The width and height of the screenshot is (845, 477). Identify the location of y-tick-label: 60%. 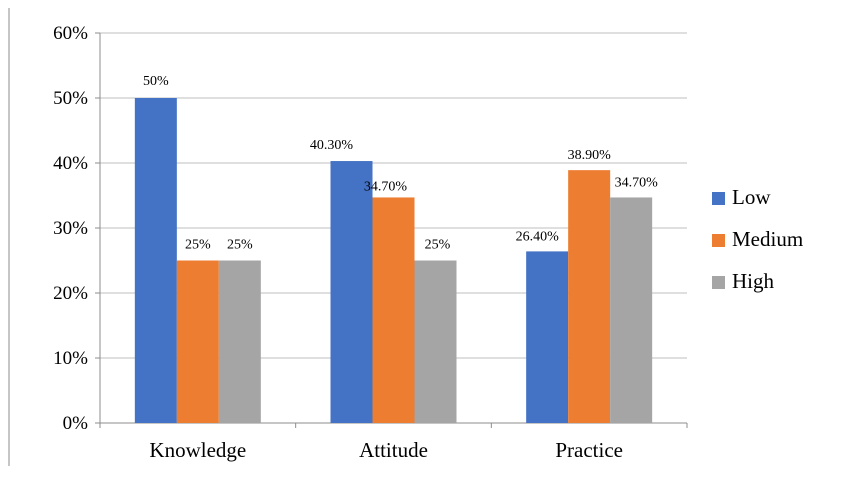
(70, 33).